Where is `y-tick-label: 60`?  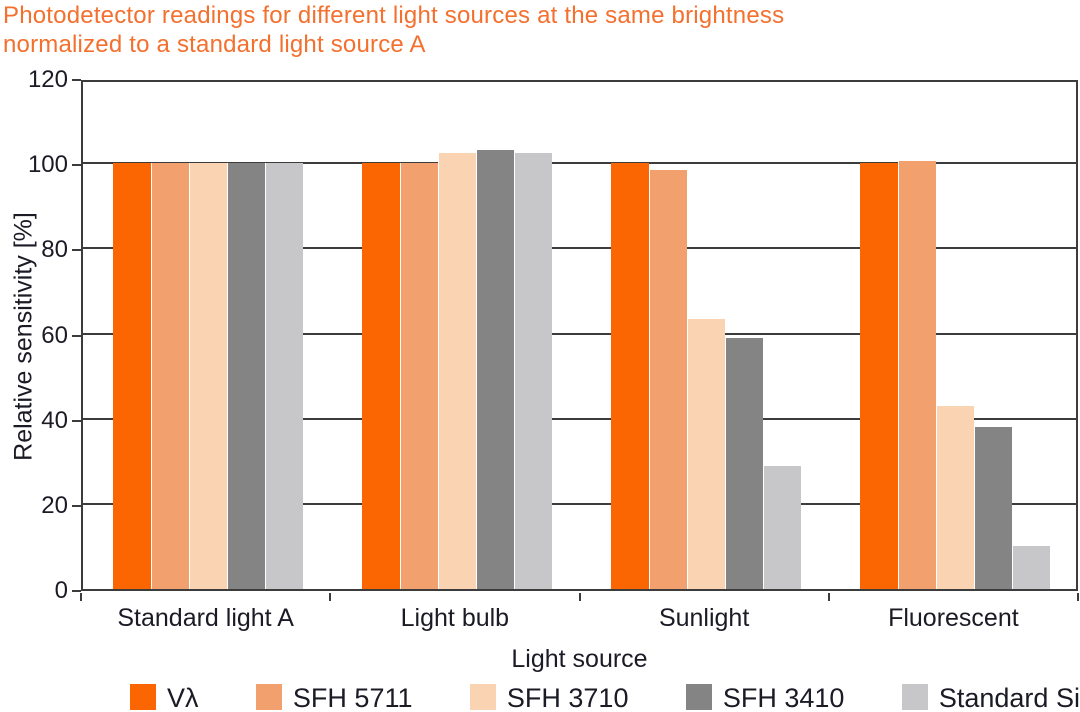
y-tick-label: 60 is located at coordinates (54, 335).